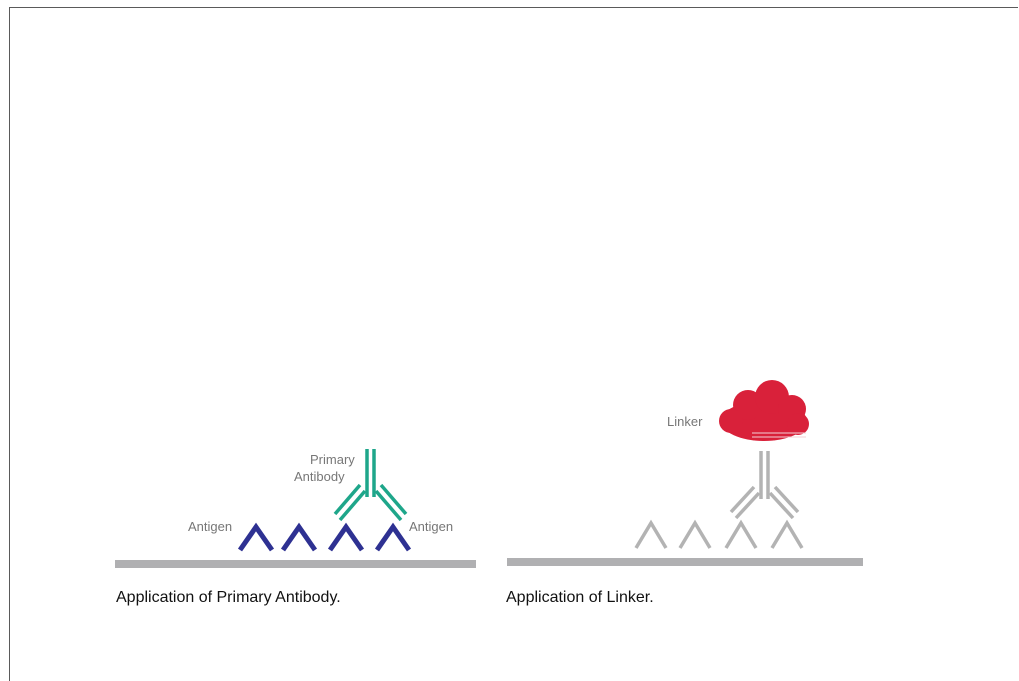 The width and height of the screenshot is (1019, 681). What do you see at coordinates (580, 597) in the screenshot?
I see `caption-linker: Application of Linker.` at bounding box center [580, 597].